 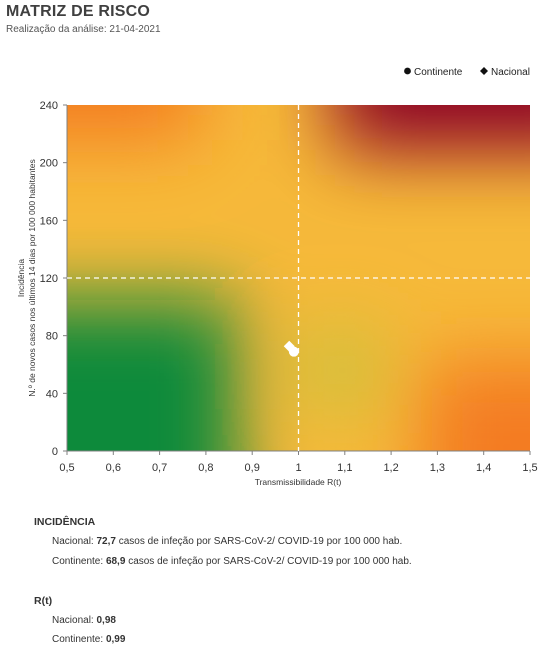 What do you see at coordinates (83, 29) in the screenshot?
I see `analysis-date: Realização da análise: 21-04-2021` at bounding box center [83, 29].